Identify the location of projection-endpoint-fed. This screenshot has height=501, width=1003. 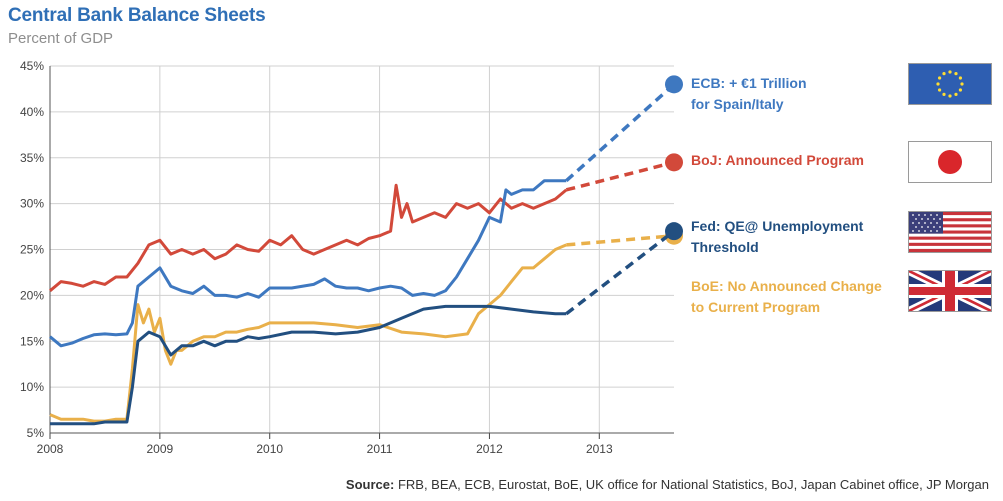
(674, 231).